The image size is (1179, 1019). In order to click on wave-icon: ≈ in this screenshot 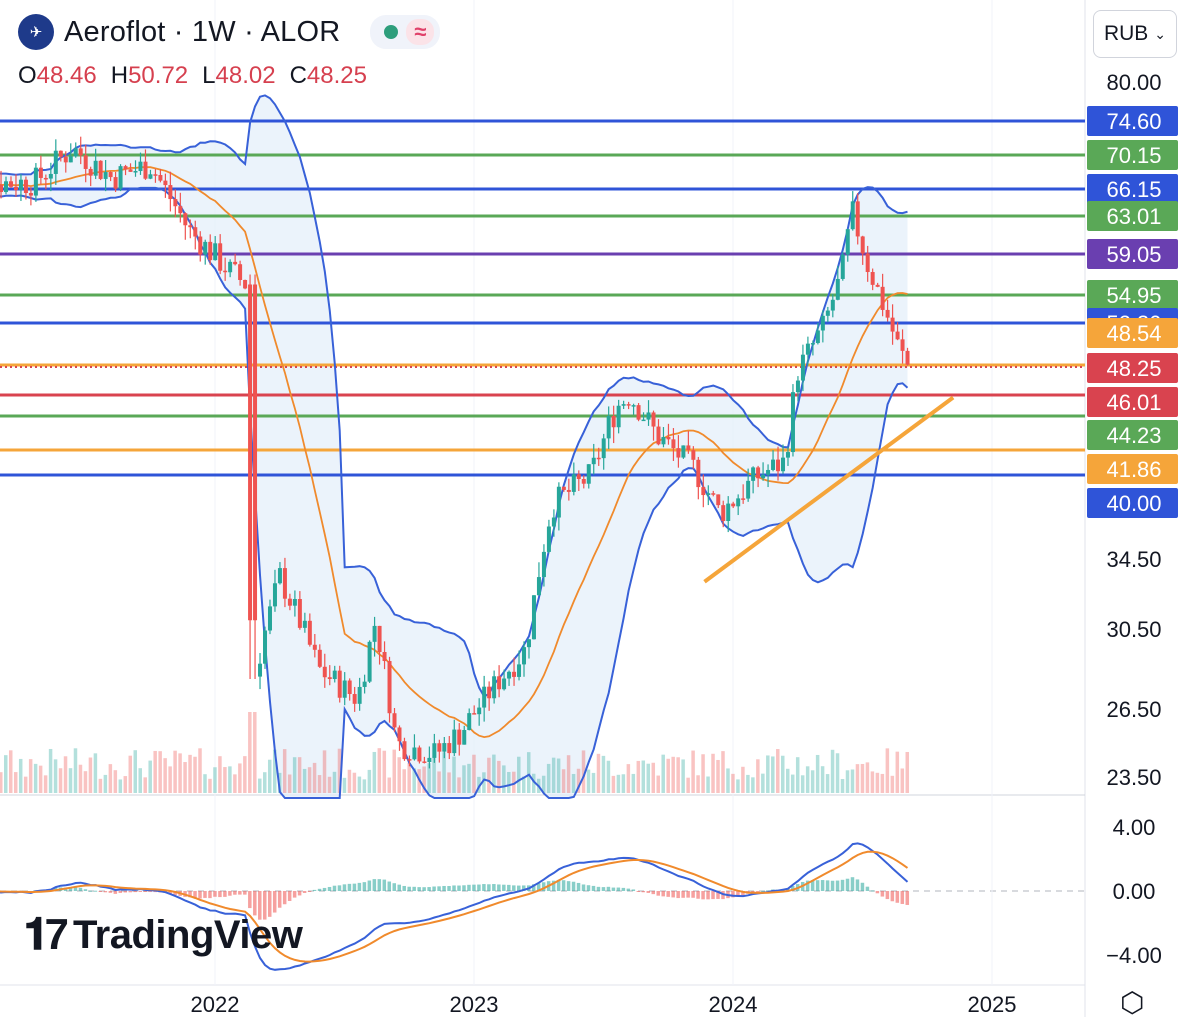, I will do `click(420, 32)`.